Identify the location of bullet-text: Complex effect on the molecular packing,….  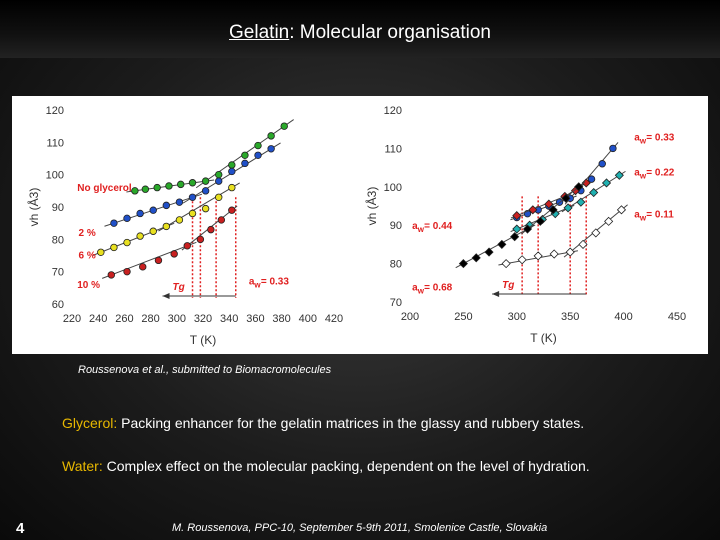
(346, 466).